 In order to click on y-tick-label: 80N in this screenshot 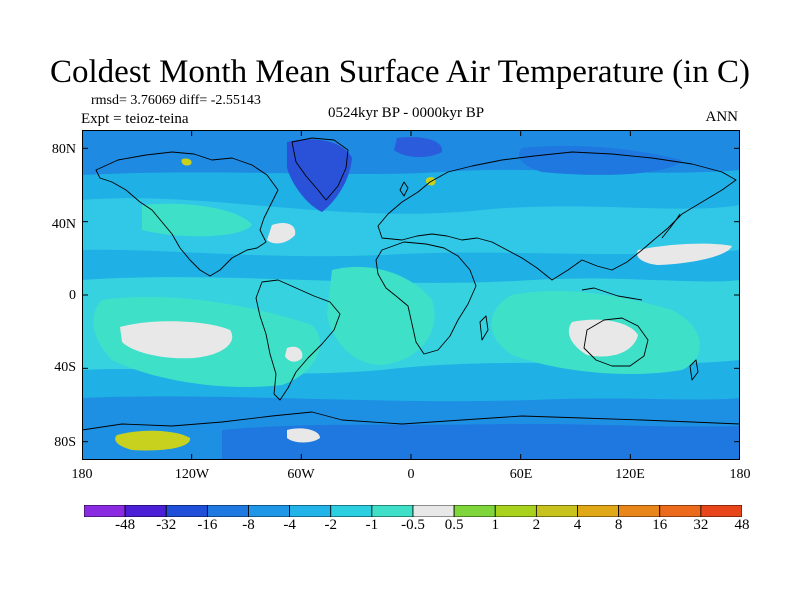, I will do `click(63, 149)`.